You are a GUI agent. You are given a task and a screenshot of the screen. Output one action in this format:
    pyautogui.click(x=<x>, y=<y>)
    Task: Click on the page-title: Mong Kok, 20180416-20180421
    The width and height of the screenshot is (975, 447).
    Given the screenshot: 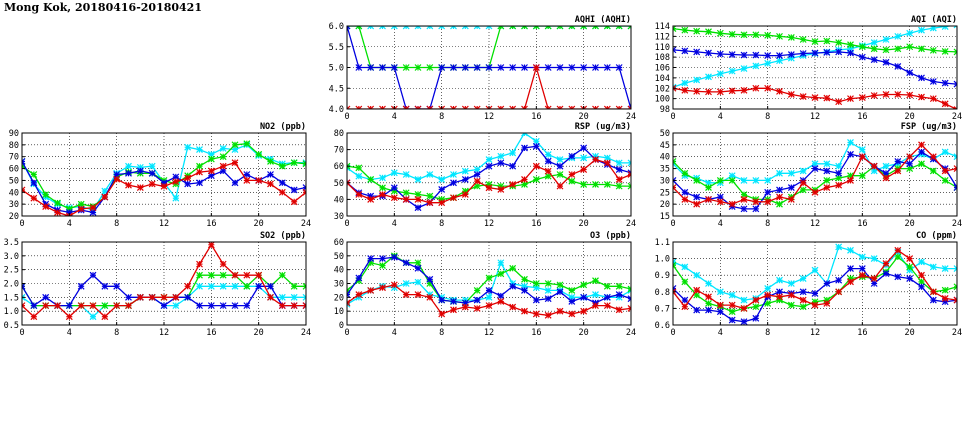 What is the action you would take?
    pyautogui.click(x=103, y=7)
    